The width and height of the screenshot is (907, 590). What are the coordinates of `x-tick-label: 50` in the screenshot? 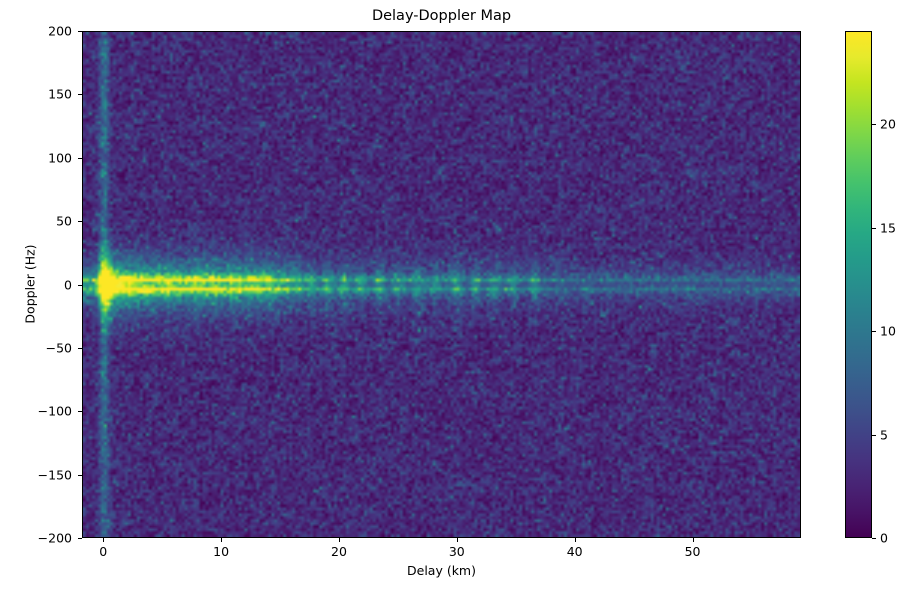 It's located at (692, 551).